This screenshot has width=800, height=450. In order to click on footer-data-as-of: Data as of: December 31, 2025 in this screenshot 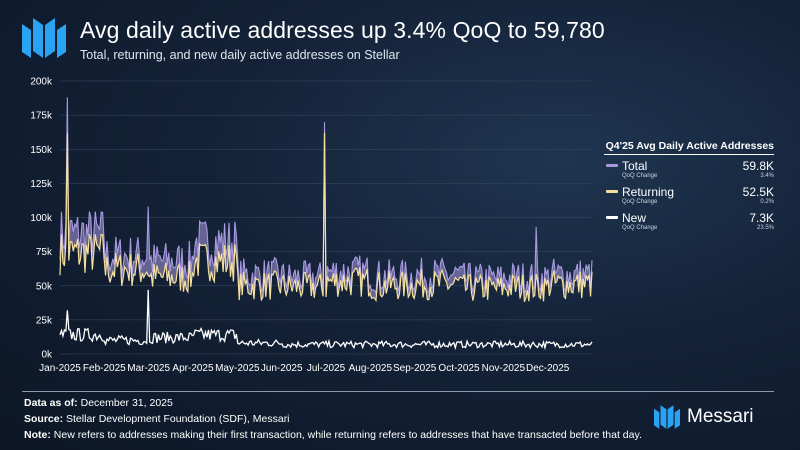, I will do `click(98, 403)`.